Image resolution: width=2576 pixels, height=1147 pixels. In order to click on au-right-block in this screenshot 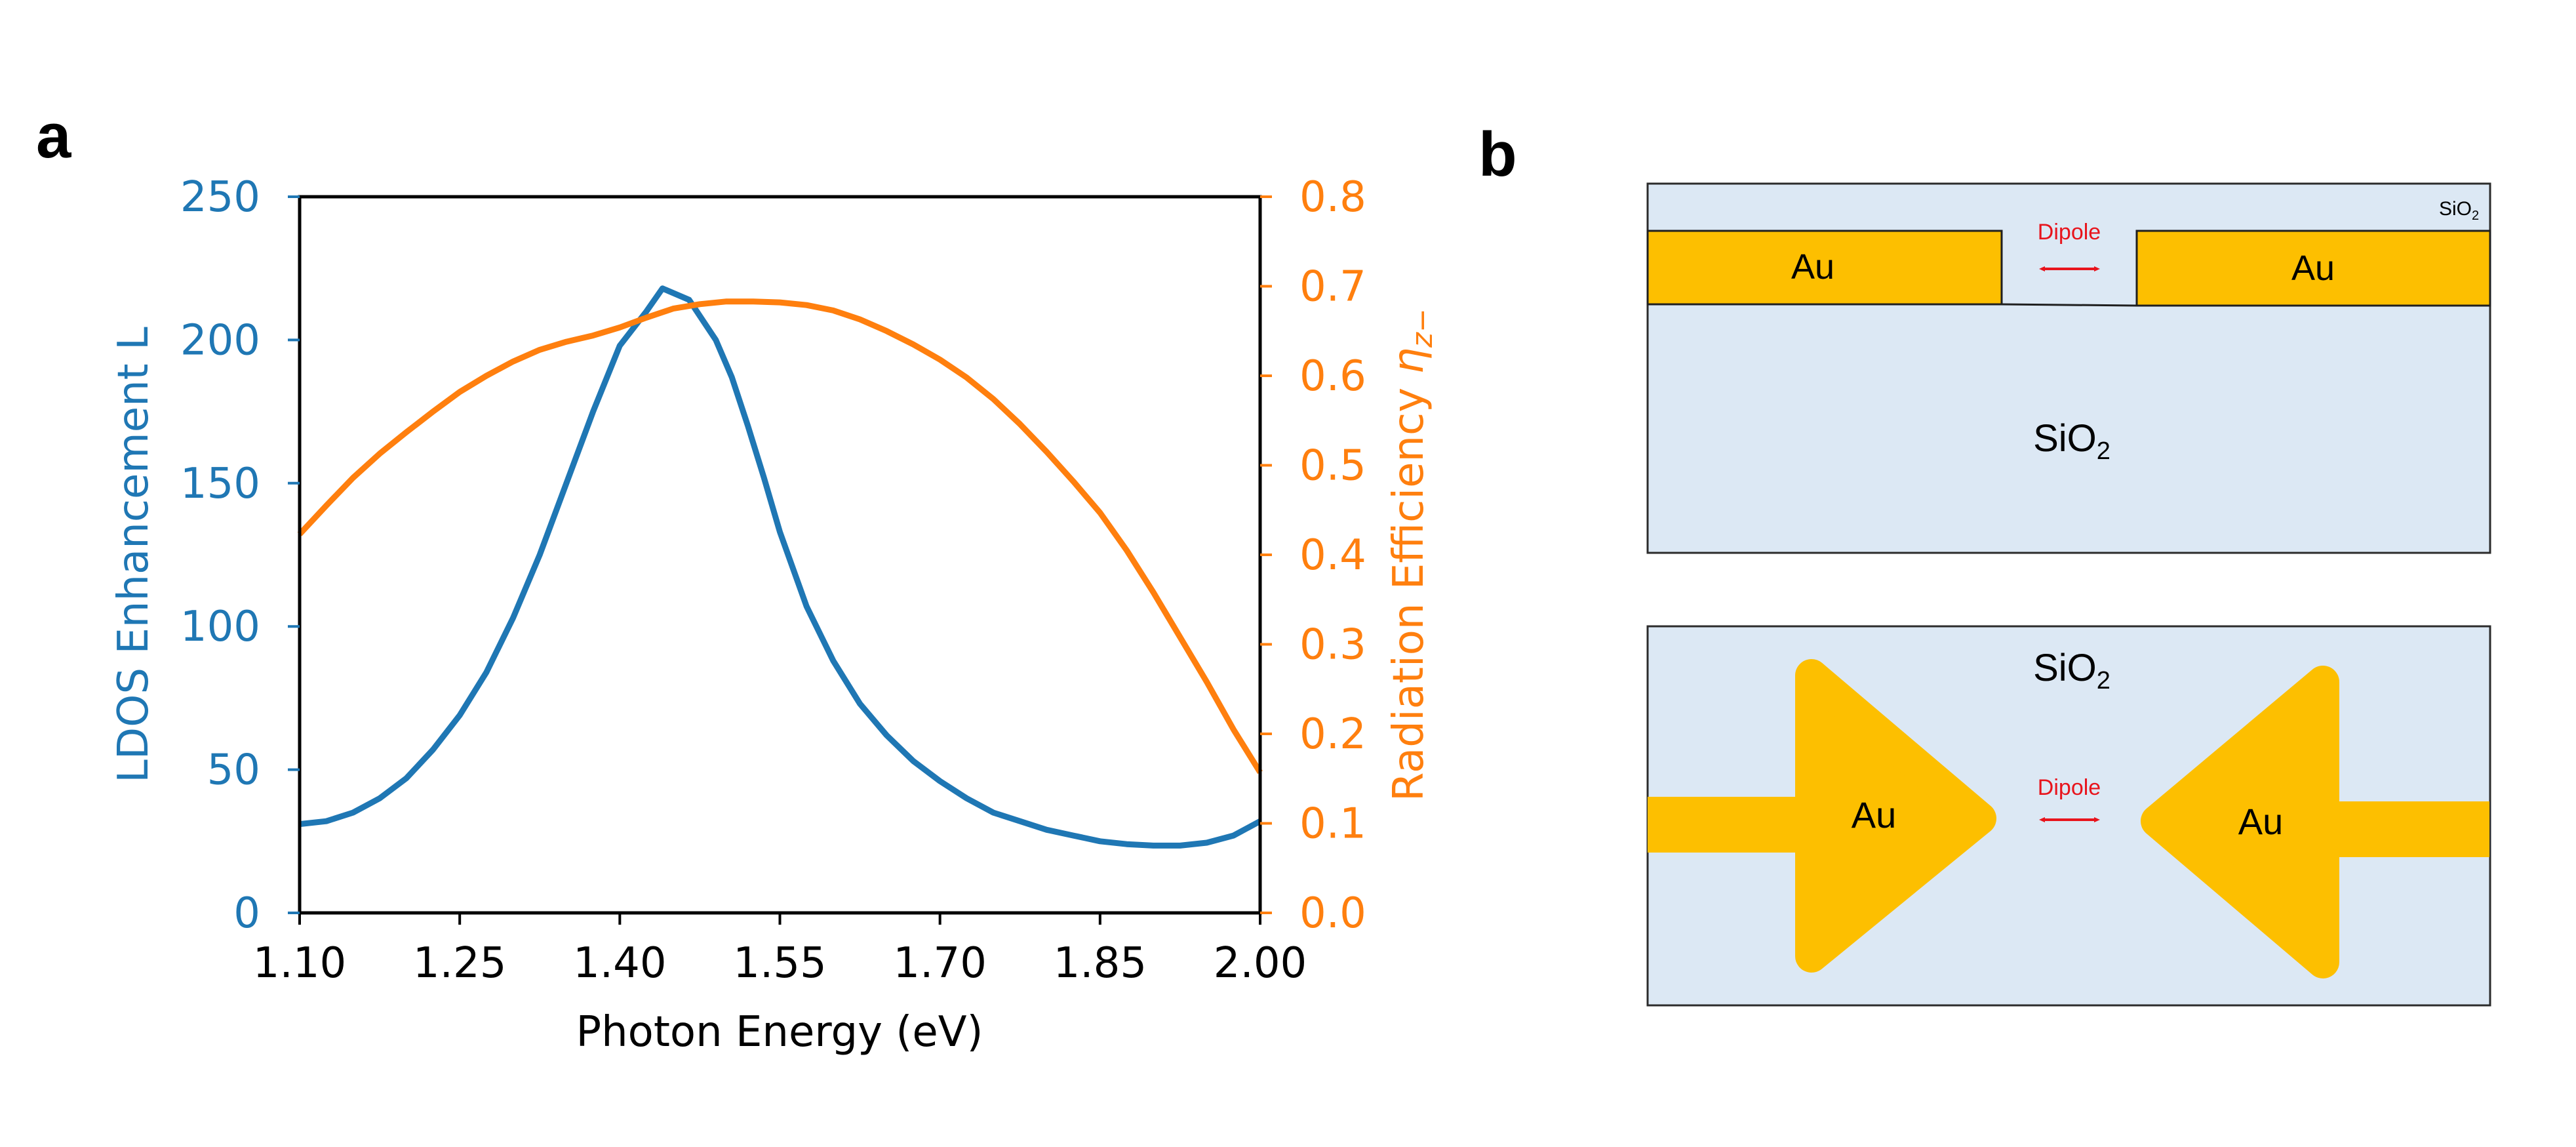, I will do `click(2313, 268)`.